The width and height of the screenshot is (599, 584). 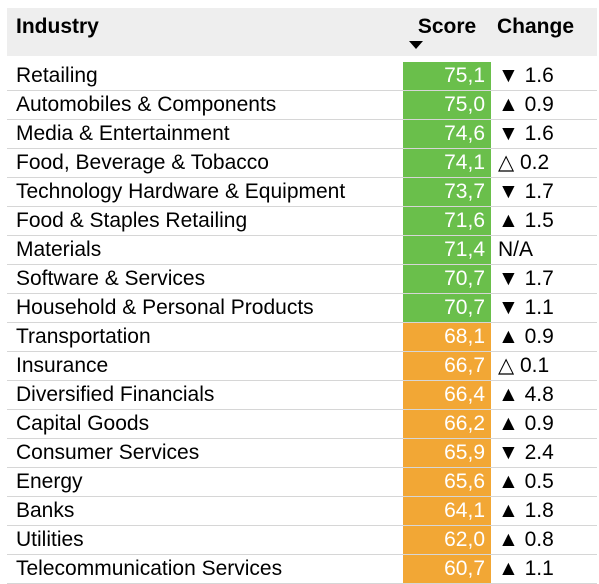 I want to click on table-row: Insurance 66,7 △ 0.1, so click(x=302, y=366).